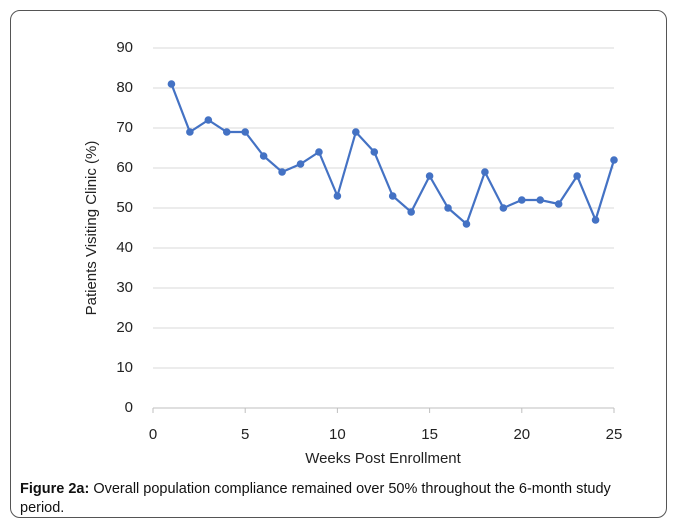 This screenshot has width=677, height=528. Describe the element at coordinates (124, 127) in the screenshot. I see `y-tick-label: 70` at that location.